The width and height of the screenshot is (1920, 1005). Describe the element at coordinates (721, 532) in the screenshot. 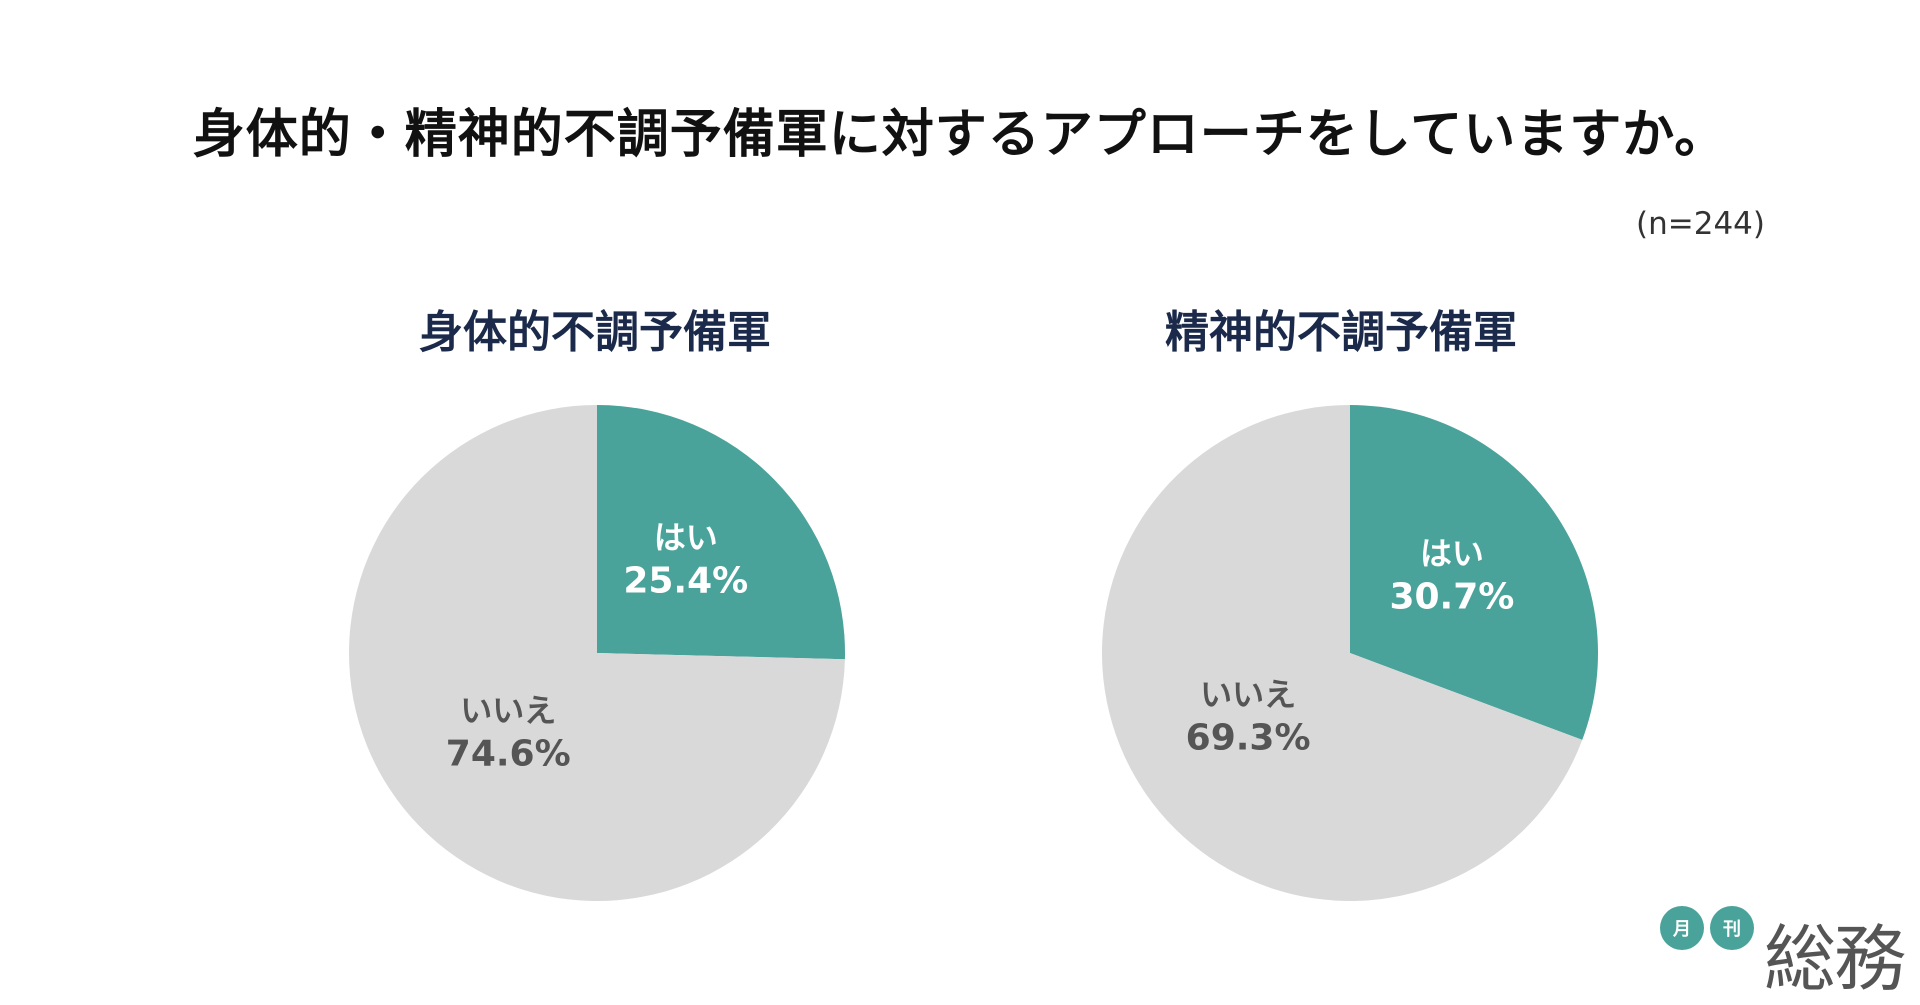

I see `pie-slice-physical-yes` at that location.